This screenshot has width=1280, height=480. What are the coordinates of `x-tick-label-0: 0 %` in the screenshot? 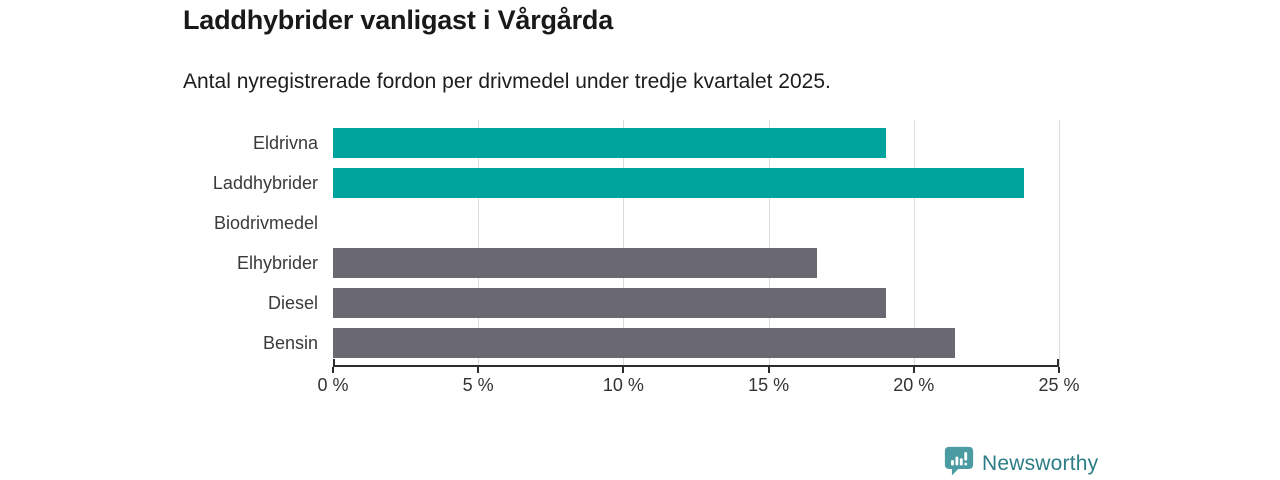 It's located at (333, 385).